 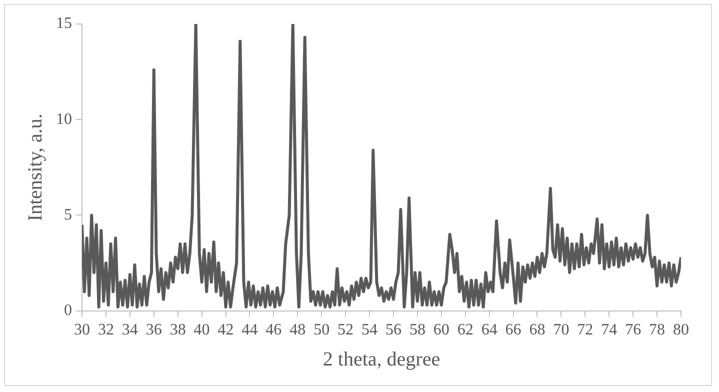 What do you see at coordinates (441, 330) in the screenshot?
I see `x-tick-label: 60` at bounding box center [441, 330].